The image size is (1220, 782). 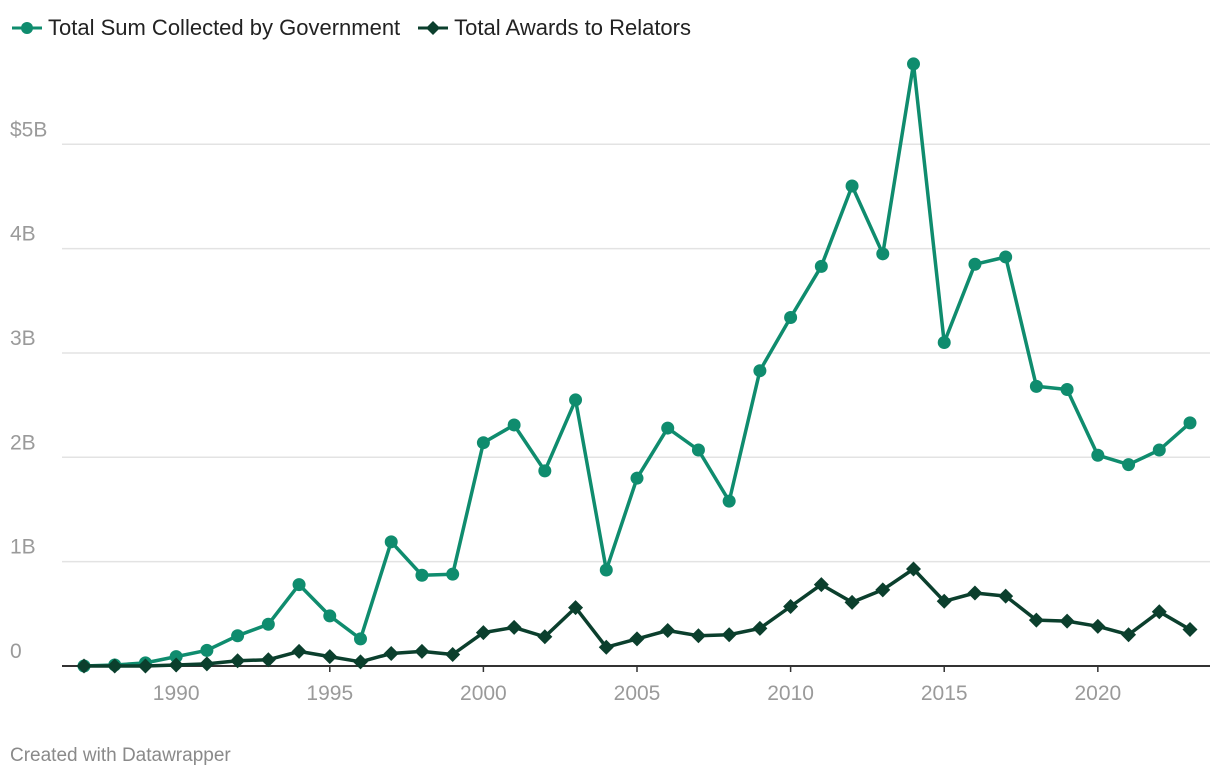 What do you see at coordinates (391, 653) in the screenshot?
I see `data-point-relators-1997` at bounding box center [391, 653].